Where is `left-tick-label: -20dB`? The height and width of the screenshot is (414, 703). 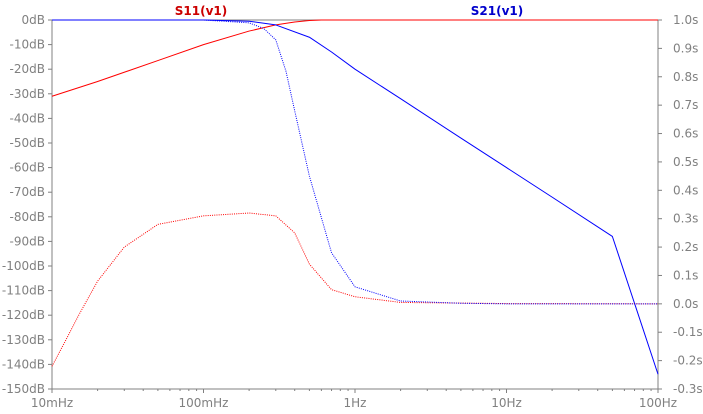
left-tick-label: -20dB is located at coordinates (27, 69).